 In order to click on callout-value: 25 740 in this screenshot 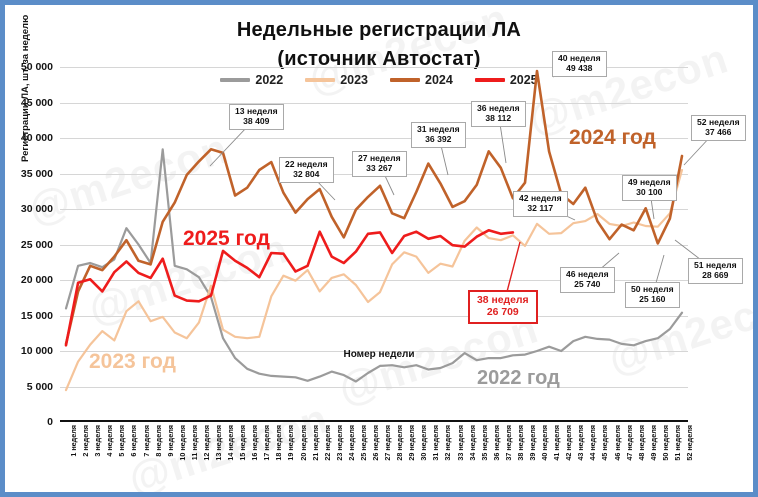, I will do `click(587, 283)`.